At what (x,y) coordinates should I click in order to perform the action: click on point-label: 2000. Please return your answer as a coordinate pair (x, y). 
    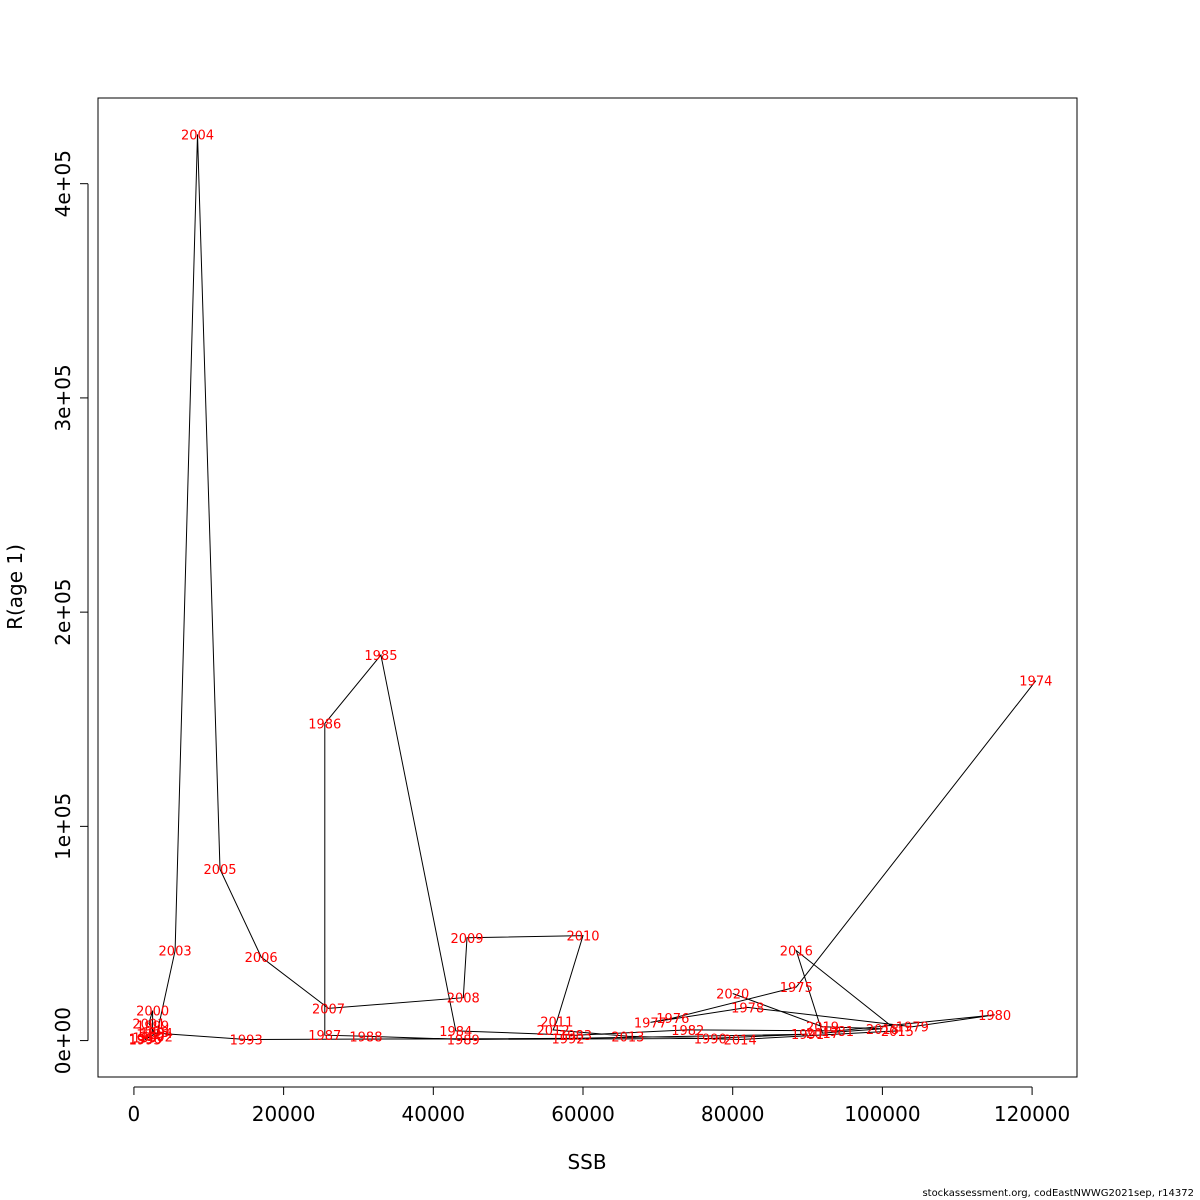
    Looking at the image, I should click on (152, 1012).